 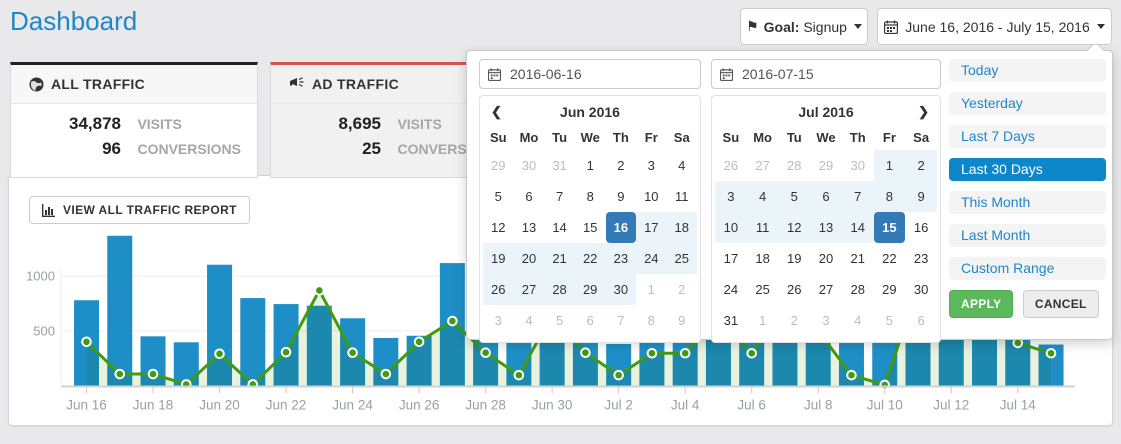 What do you see at coordinates (139, 210) in the screenshot?
I see `view-all-traffic-report-button: VIEW ALL TRAFFIC REPORT` at bounding box center [139, 210].